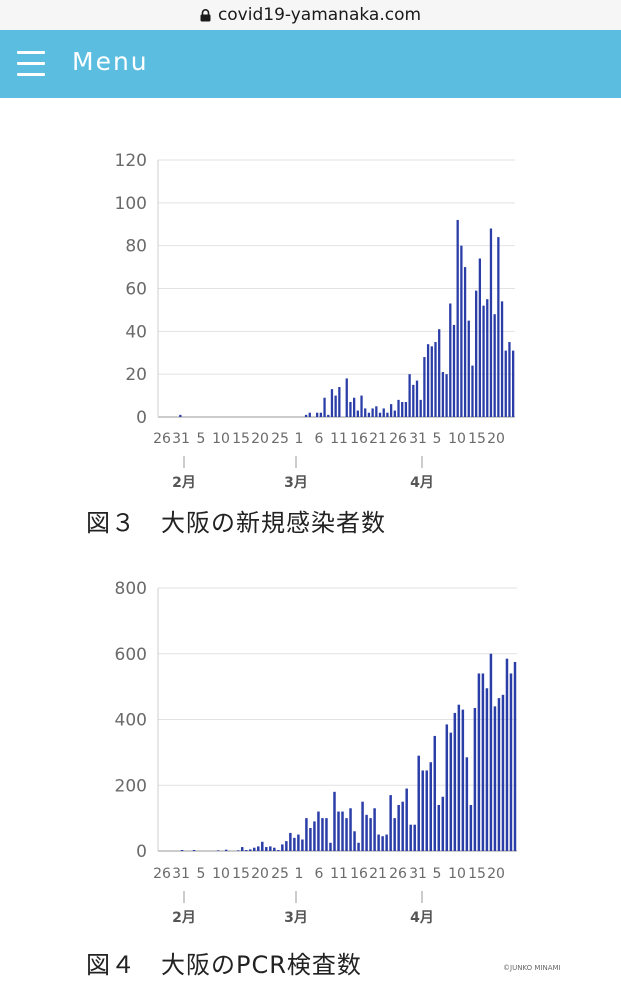 The image size is (621, 1000). Describe the element at coordinates (141, 852) in the screenshot. I see `y-tick-label: 0` at that location.